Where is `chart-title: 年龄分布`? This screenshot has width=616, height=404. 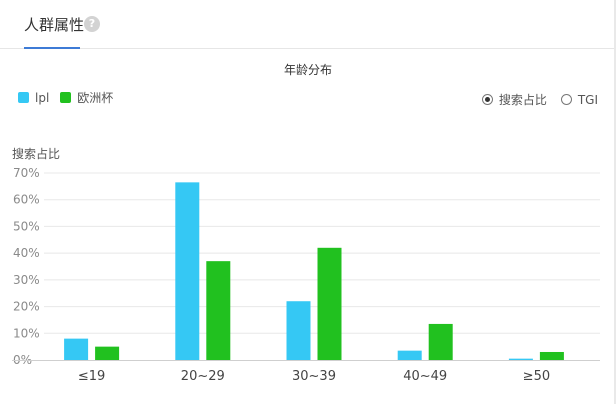 chart-title: 年龄分布 is located at coordinates (307, 70).